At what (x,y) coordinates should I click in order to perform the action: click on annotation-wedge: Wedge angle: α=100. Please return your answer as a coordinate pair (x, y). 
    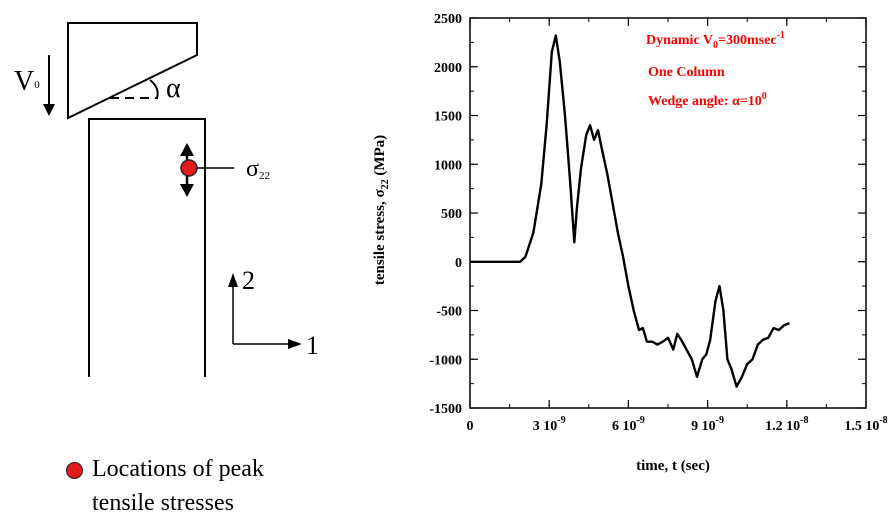
    Looking at the image, I should click on (707, 100).